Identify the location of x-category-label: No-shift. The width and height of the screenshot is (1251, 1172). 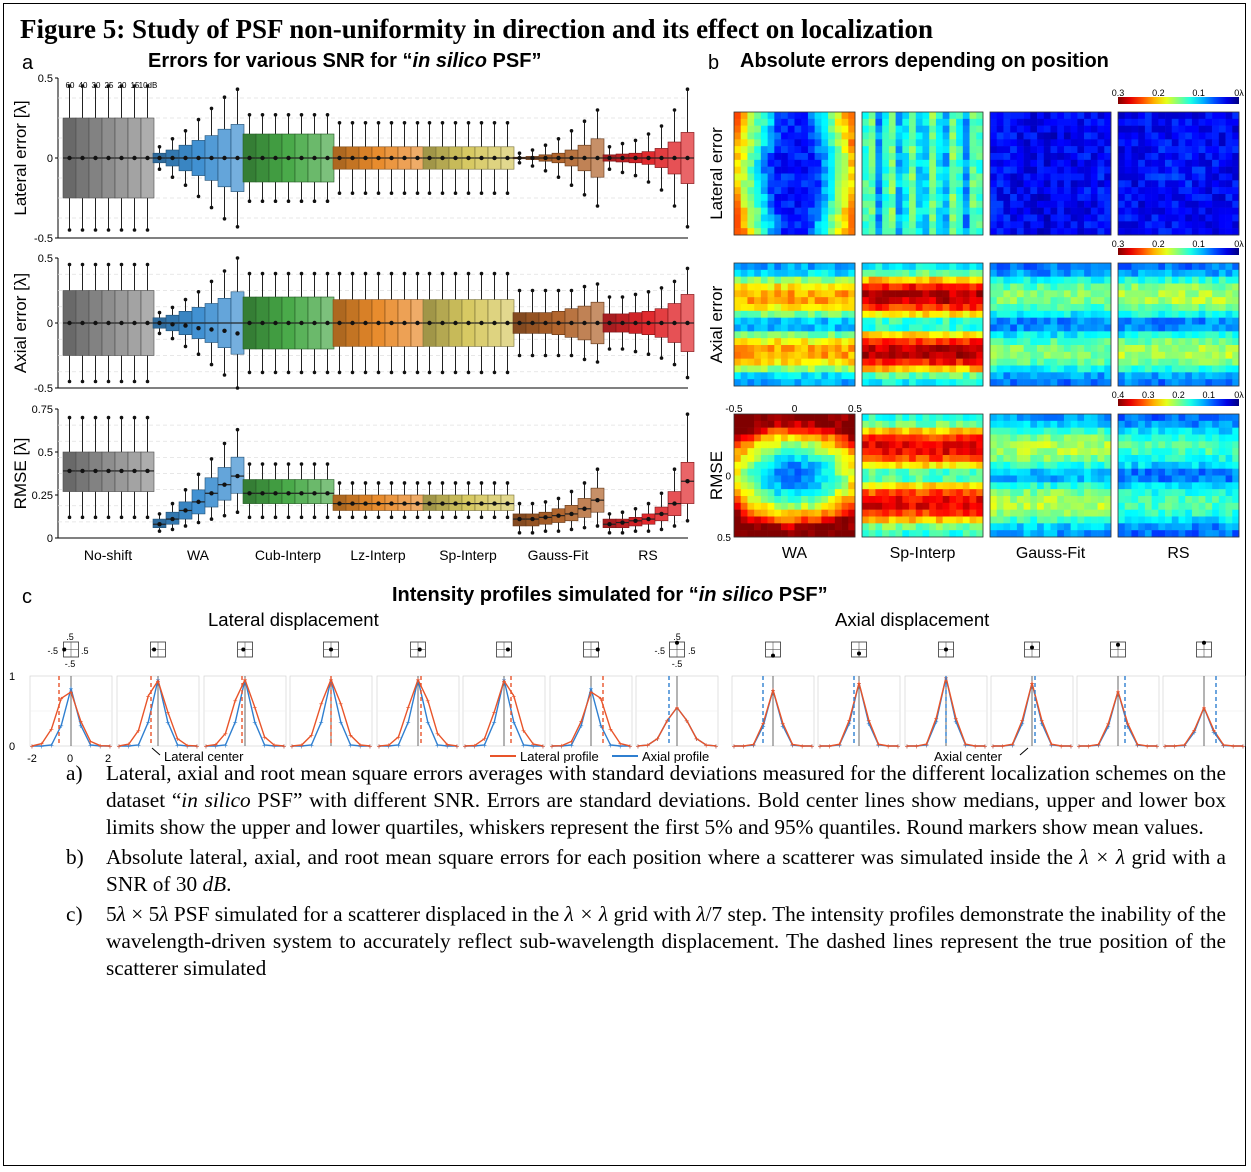
(108, 555).